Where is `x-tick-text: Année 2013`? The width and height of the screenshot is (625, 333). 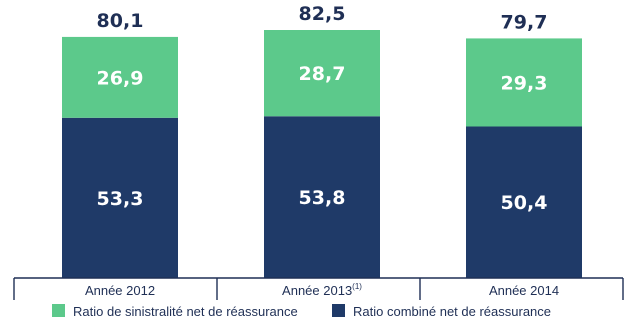
x-tick-text: Année 2013 is located at coordinates (317, 290).